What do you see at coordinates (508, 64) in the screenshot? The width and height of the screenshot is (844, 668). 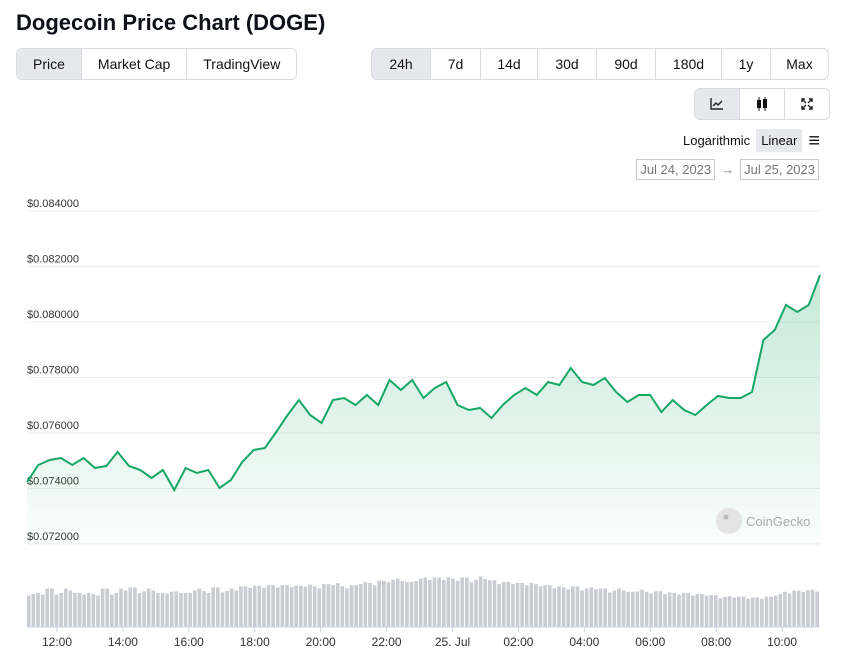 I see `range-14d: 14d` at bounding box center [508, 64].